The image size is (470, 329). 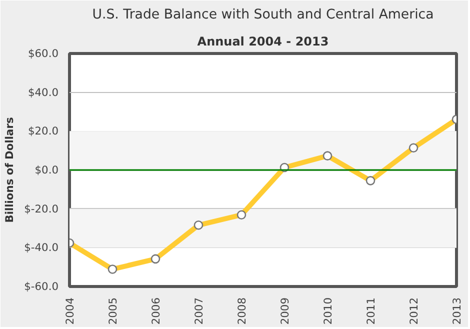 I want to click on x-tick-label: 2007, so click(x=199, y=311).